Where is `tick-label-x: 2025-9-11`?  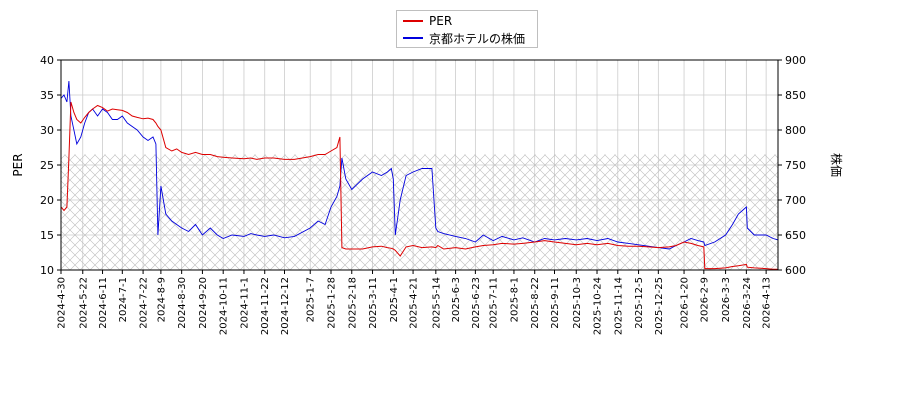 tick-label-x: 2025-9-11 is located at coordinates (555, 303).